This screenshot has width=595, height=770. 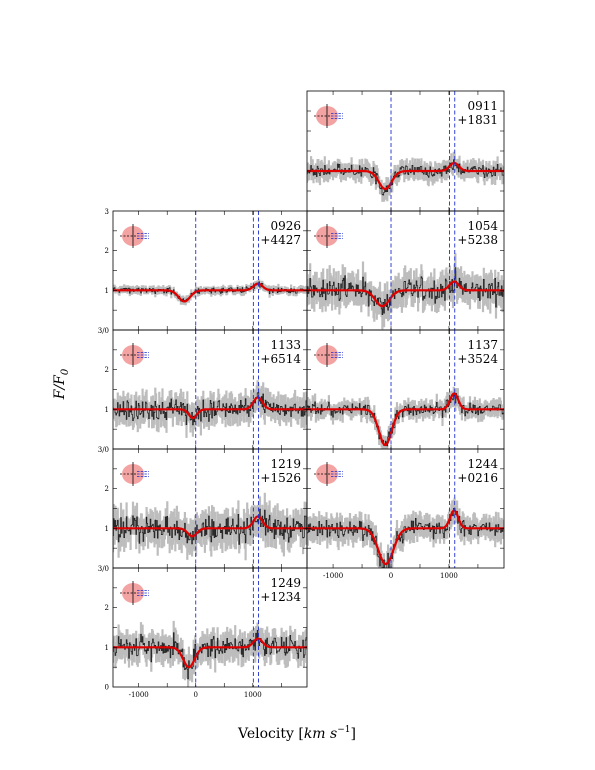 What do you see at coordinates (280, 597) in the screenshot?
I see `object-name-bottom-1249: +1234` at bounding box center [280, 597].